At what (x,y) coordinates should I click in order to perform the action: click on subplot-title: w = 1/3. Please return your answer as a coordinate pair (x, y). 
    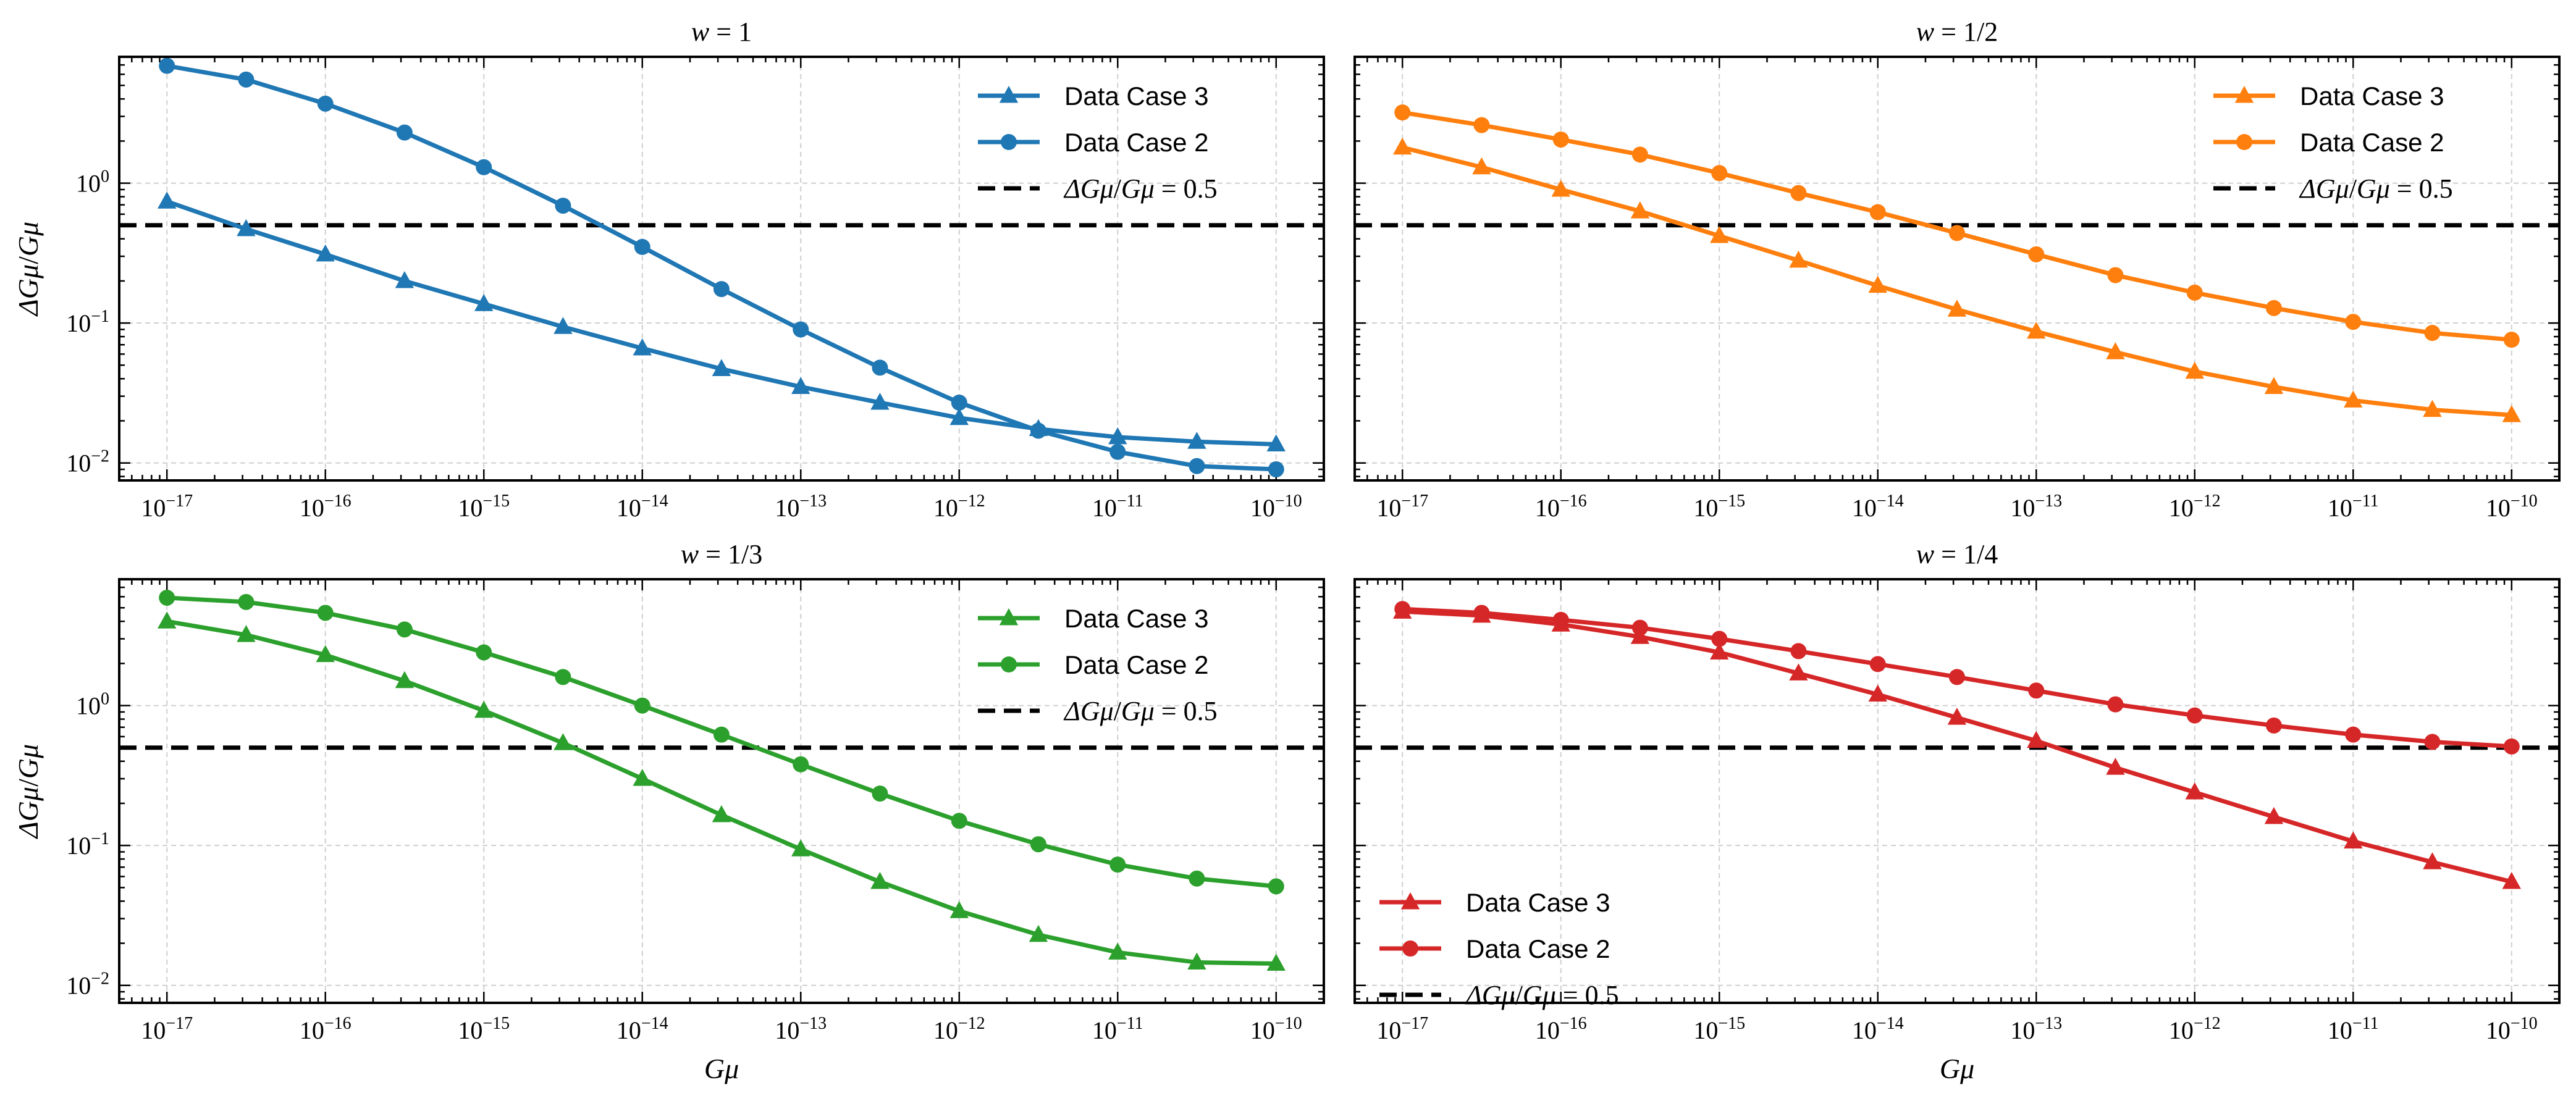
    Looking at the image, I should click on (721, 554).